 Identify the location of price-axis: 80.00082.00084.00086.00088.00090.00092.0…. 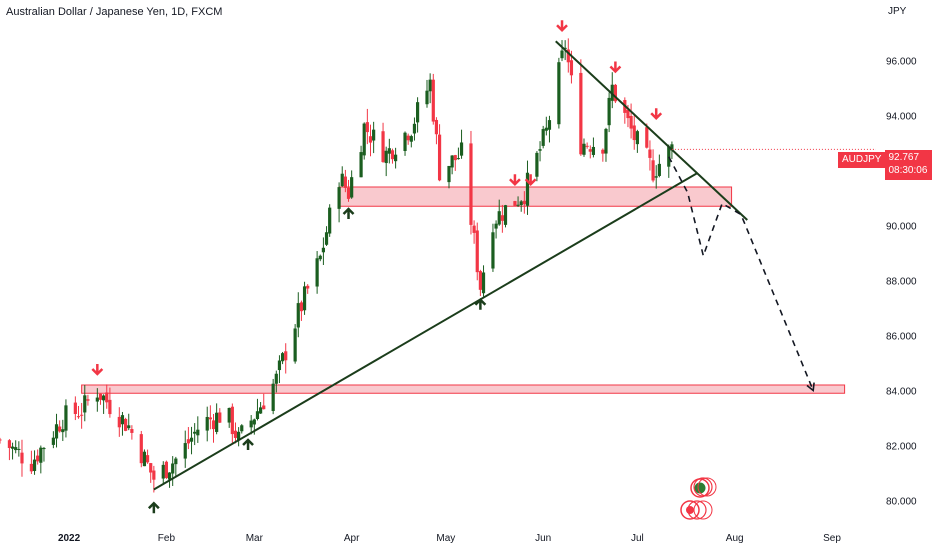
(901, 282).